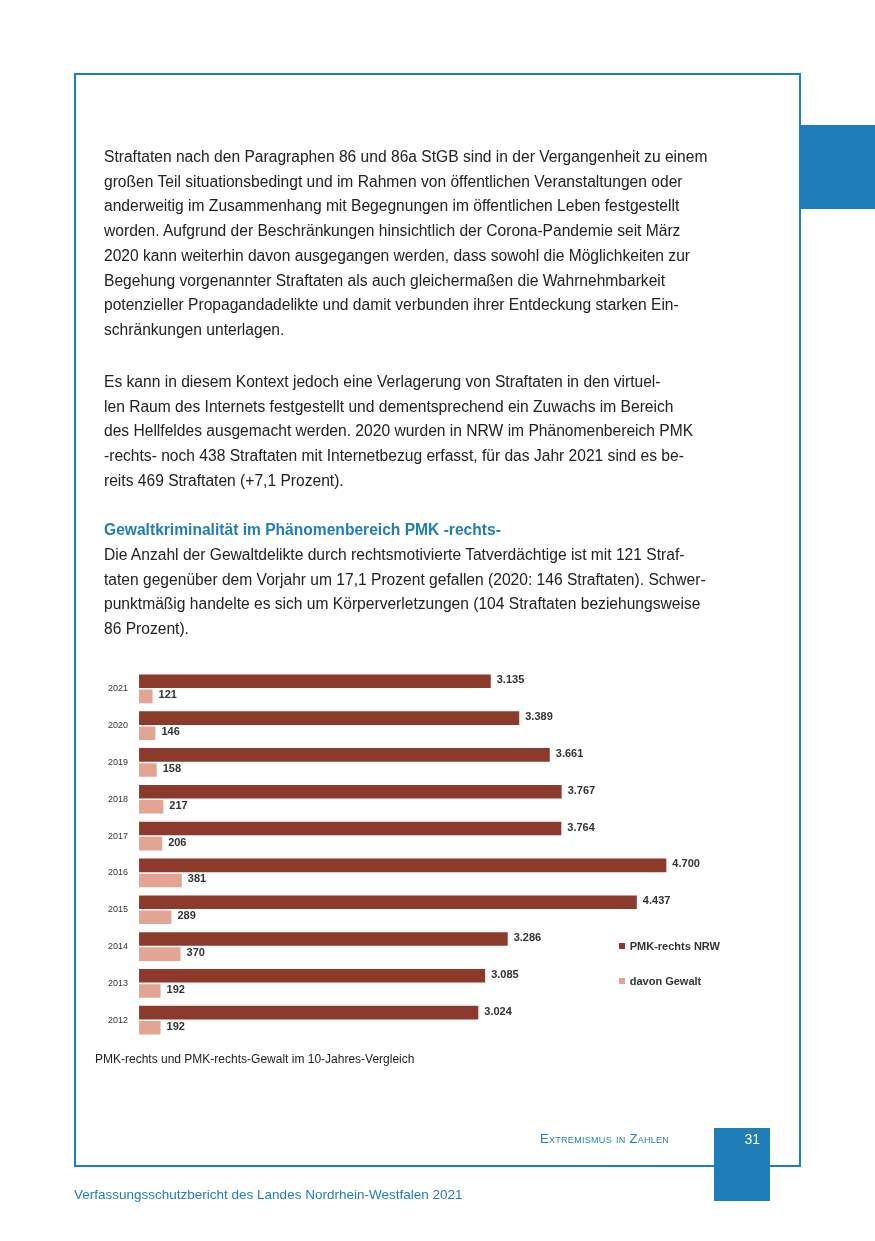 The height and width of the screenshot is (1241, 875). I want to click on data-label: 381, so click(197, 878).